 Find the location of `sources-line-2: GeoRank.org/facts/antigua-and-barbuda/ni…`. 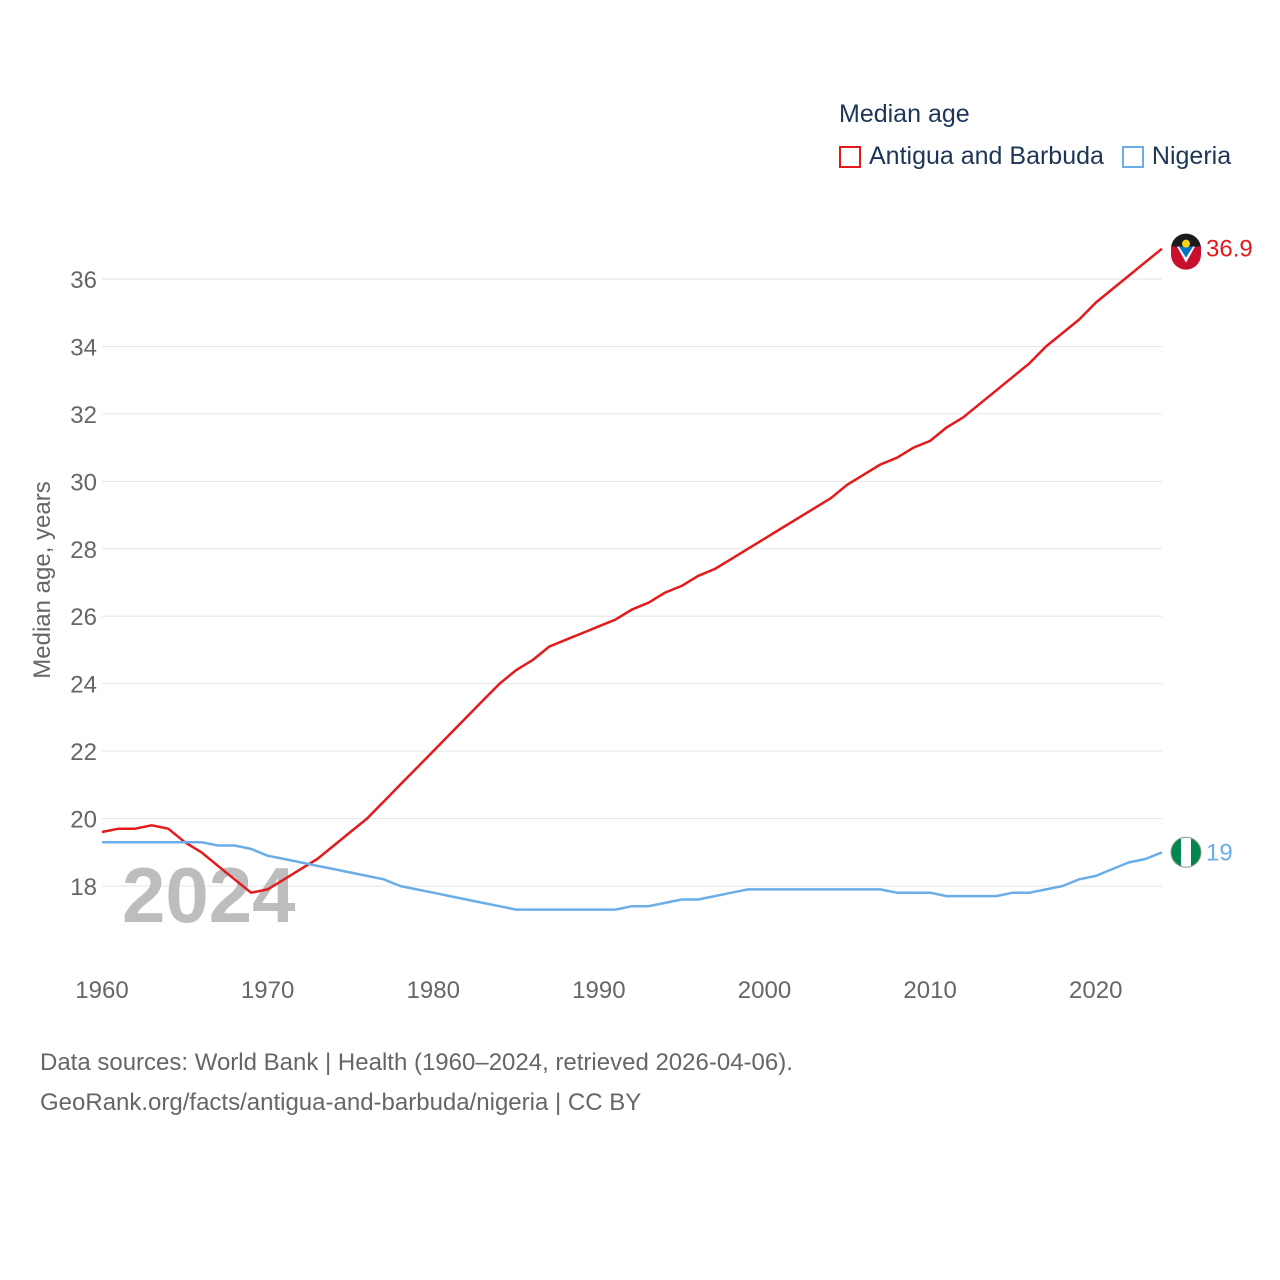

sources-line-2: GeoRank.org/facts/antigua-and-barbuda/ni… is located at coordinates (341, 1102).